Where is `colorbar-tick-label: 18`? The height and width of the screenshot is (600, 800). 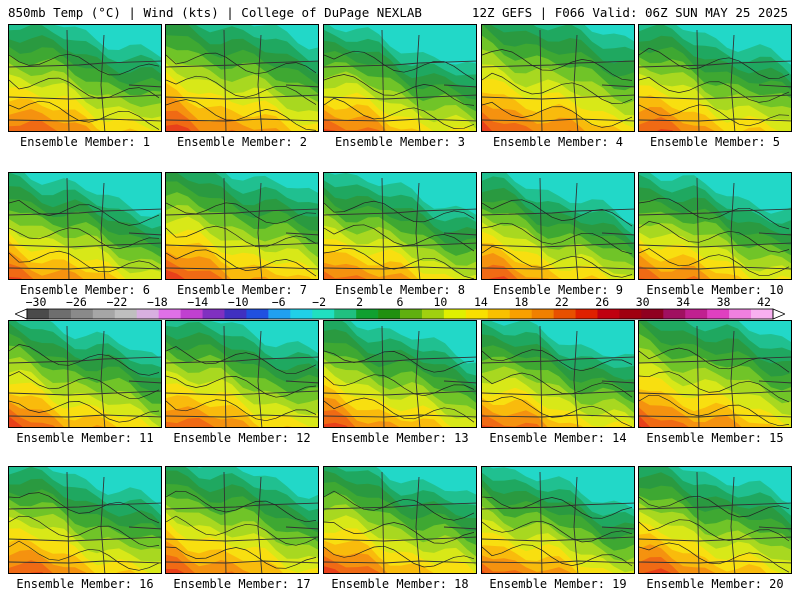
colorbar-tick-label: 18 is located at coordinates (521, 302).